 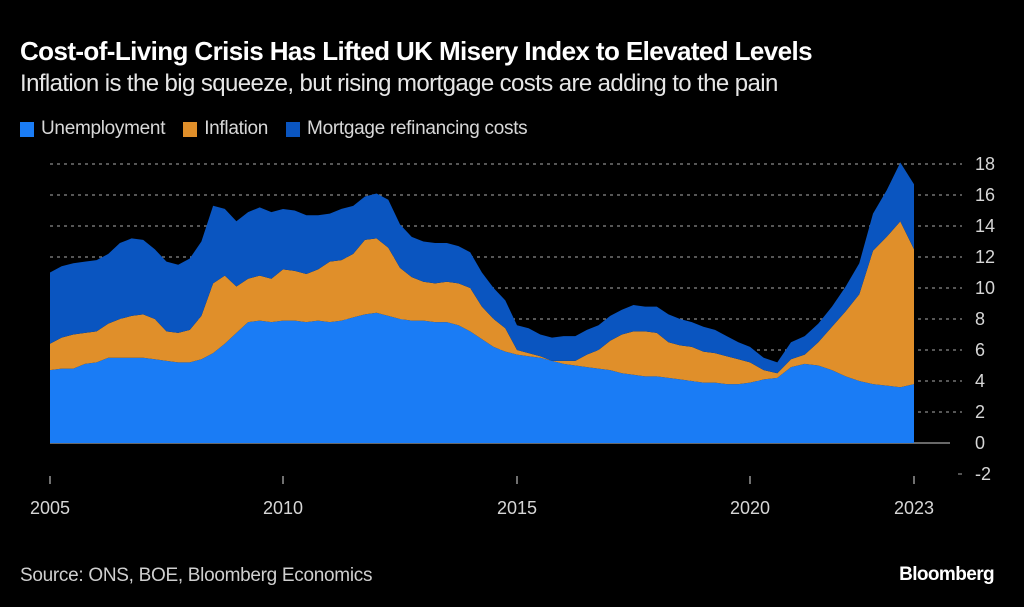 I want to click on y-tick-label: -2, so click(x=983, y=474).